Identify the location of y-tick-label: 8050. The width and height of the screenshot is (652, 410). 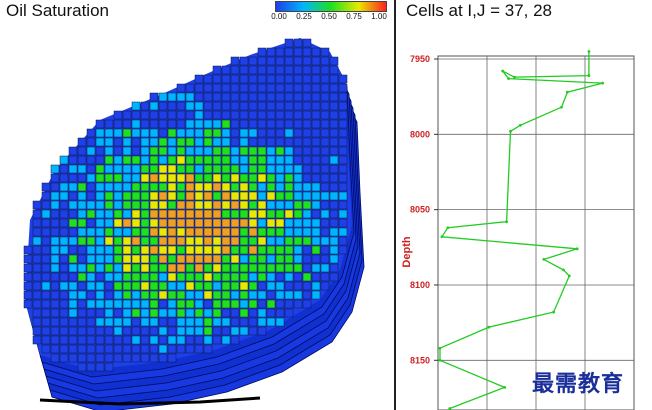
(420, 210).